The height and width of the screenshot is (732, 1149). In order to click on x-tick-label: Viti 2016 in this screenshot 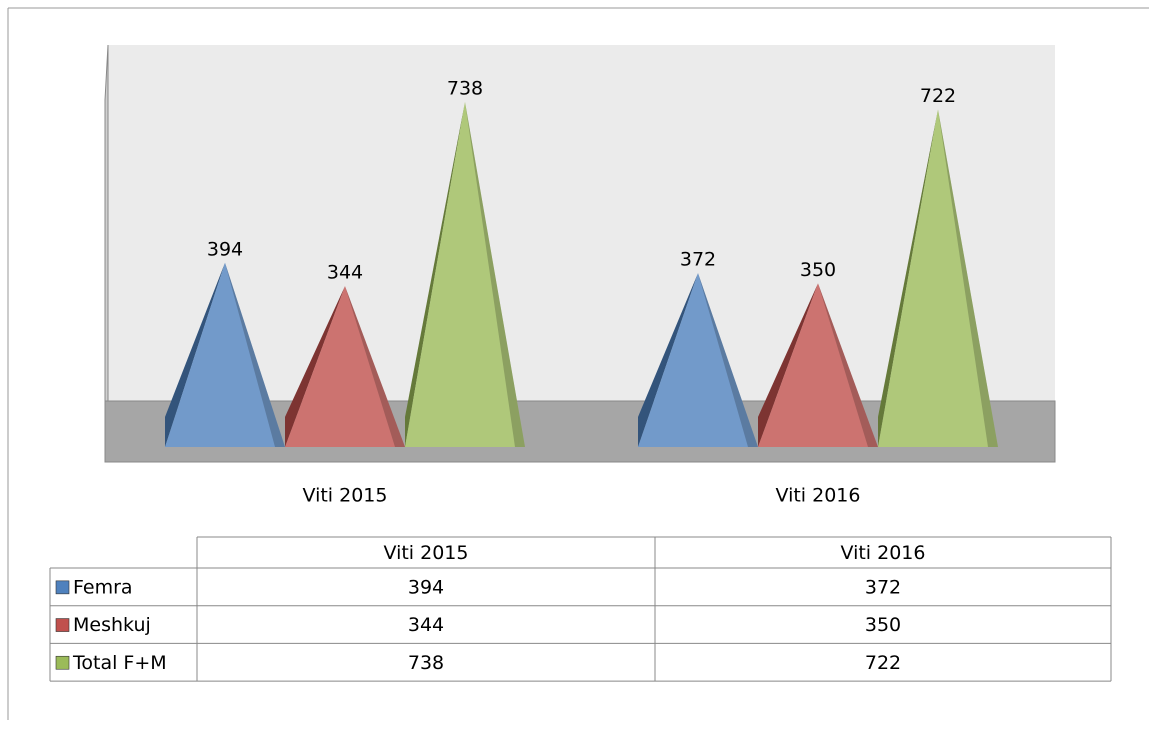, I will do `click(818, 496)`.